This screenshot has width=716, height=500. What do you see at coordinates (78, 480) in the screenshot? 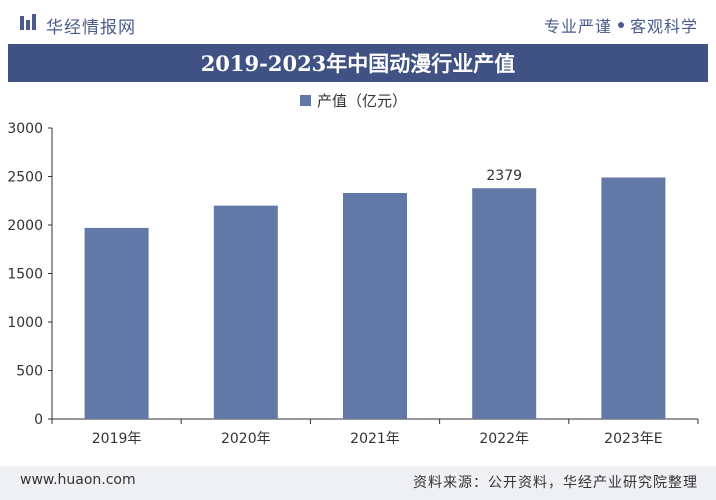
I see `footer-url: www.huaon.com` at bounding box center [78, 480].